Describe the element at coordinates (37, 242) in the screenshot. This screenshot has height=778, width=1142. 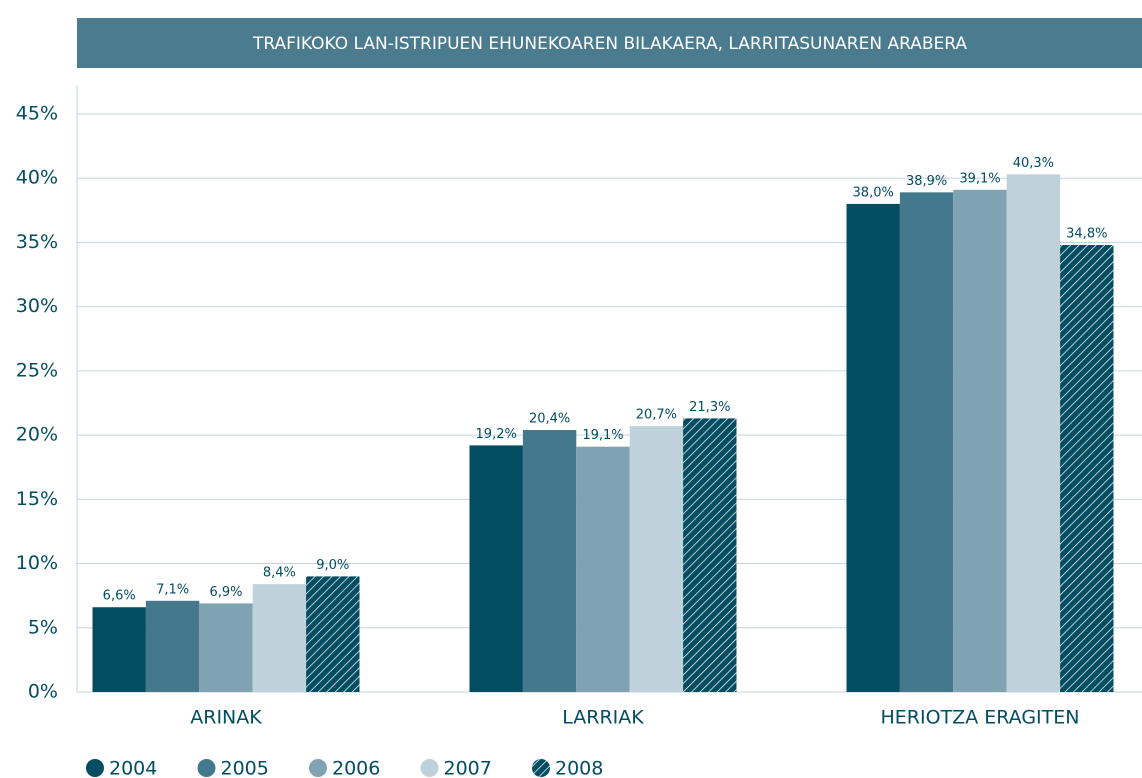
I see `y-tick-label: 35%` at that location.